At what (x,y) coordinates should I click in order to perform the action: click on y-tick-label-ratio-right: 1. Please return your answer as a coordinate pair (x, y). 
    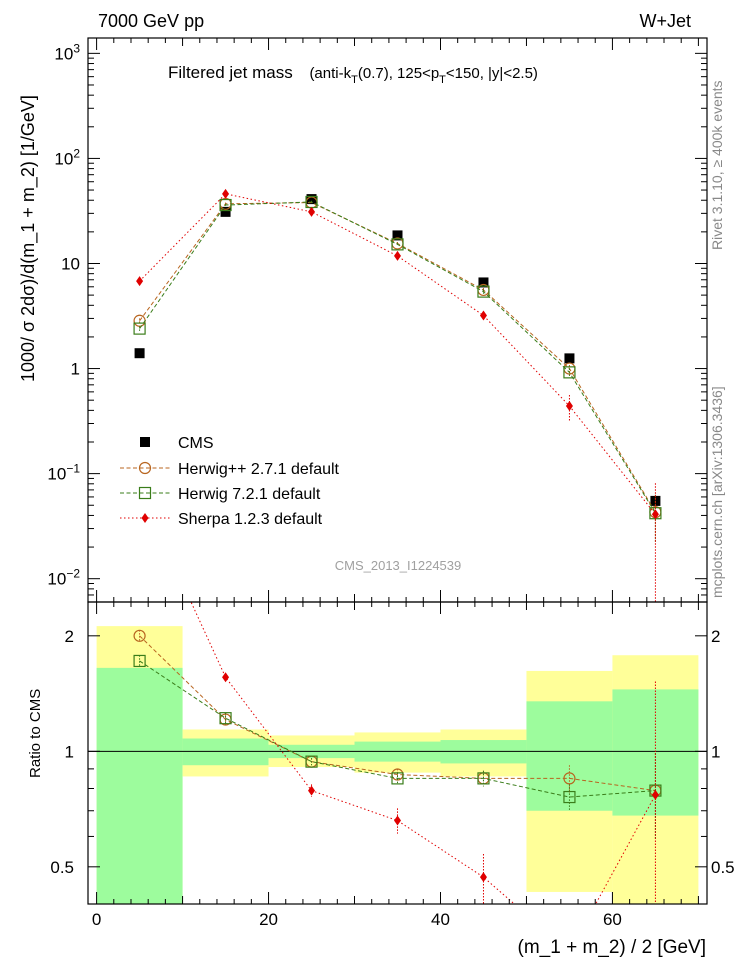
    Looking at the image, I should click on (715, 751).